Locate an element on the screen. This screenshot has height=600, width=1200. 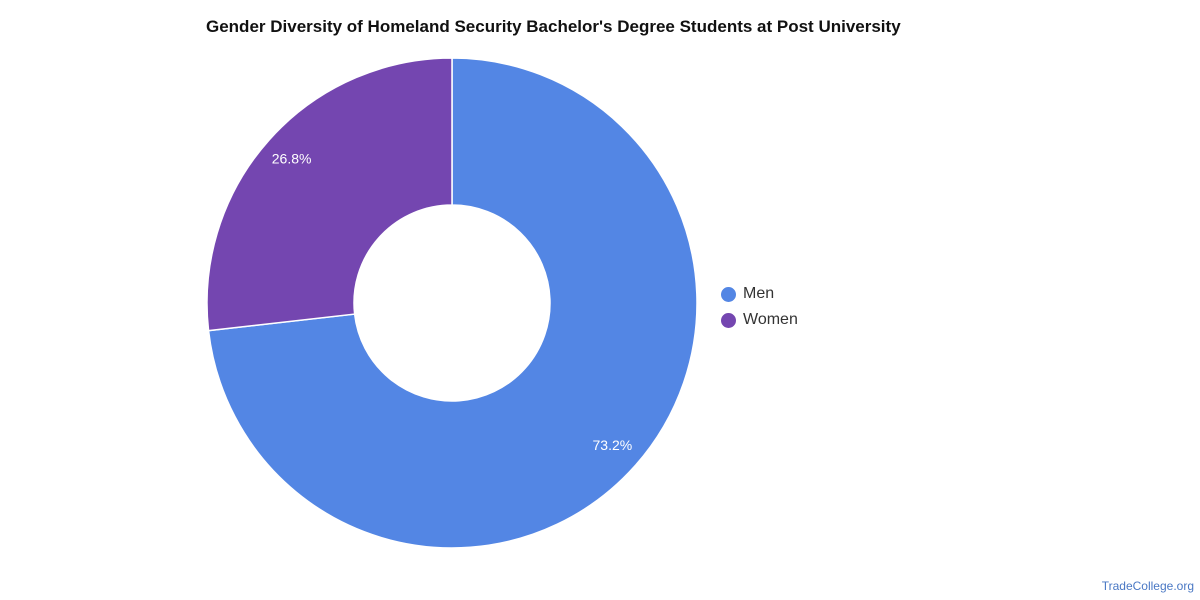
legend-swatch-men is located at coordinates (728, 294).